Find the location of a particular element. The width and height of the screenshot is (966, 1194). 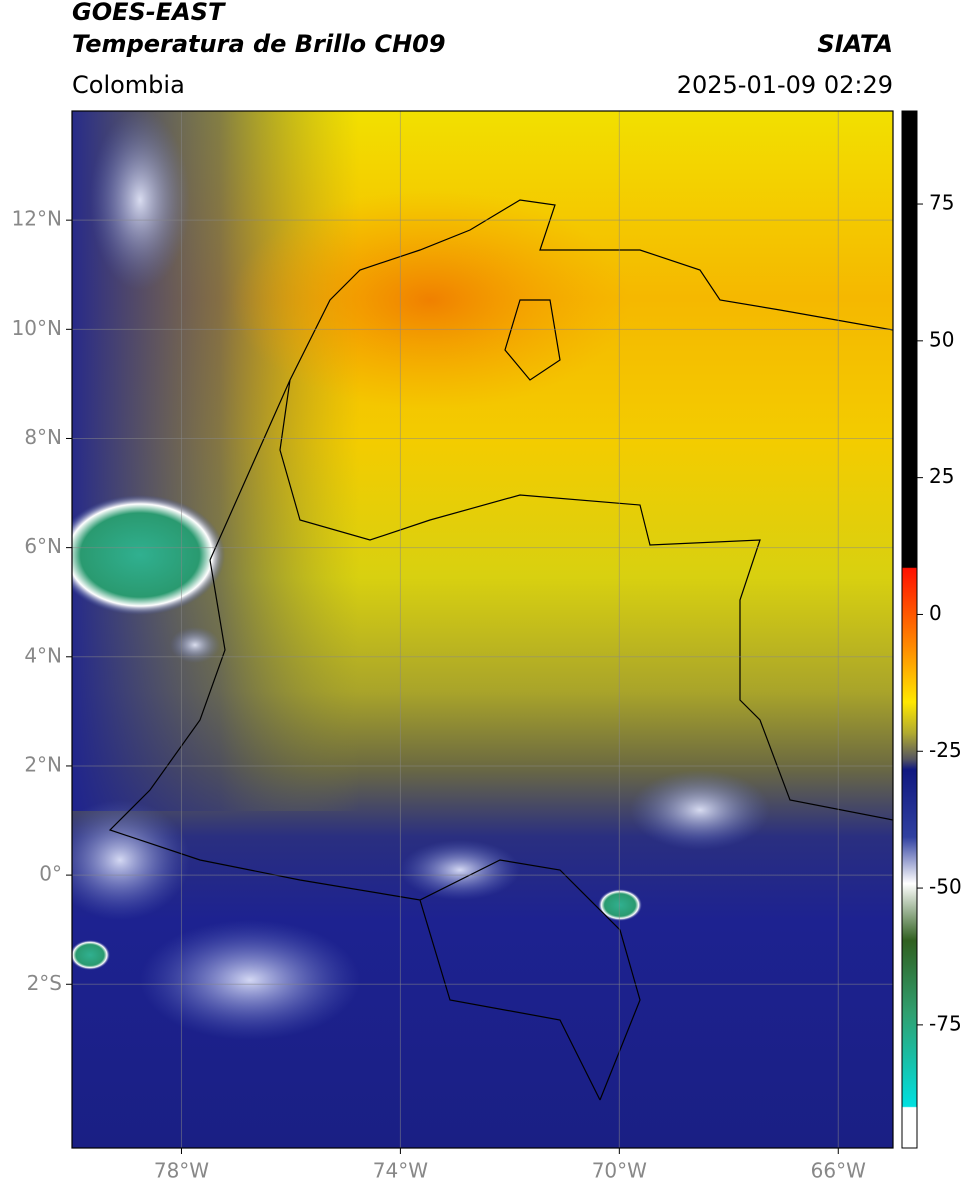

y-tick-label: 4°N is located at coordinates (43, 655).